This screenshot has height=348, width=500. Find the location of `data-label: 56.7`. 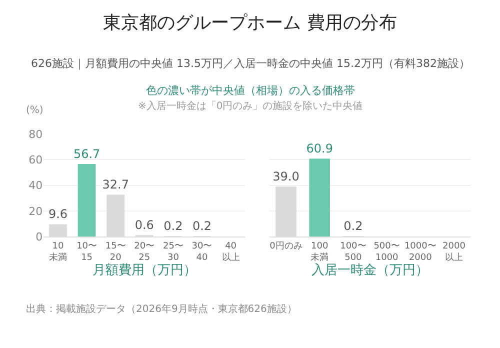

data-label: 56.7 is located at coordinates (86, 153).